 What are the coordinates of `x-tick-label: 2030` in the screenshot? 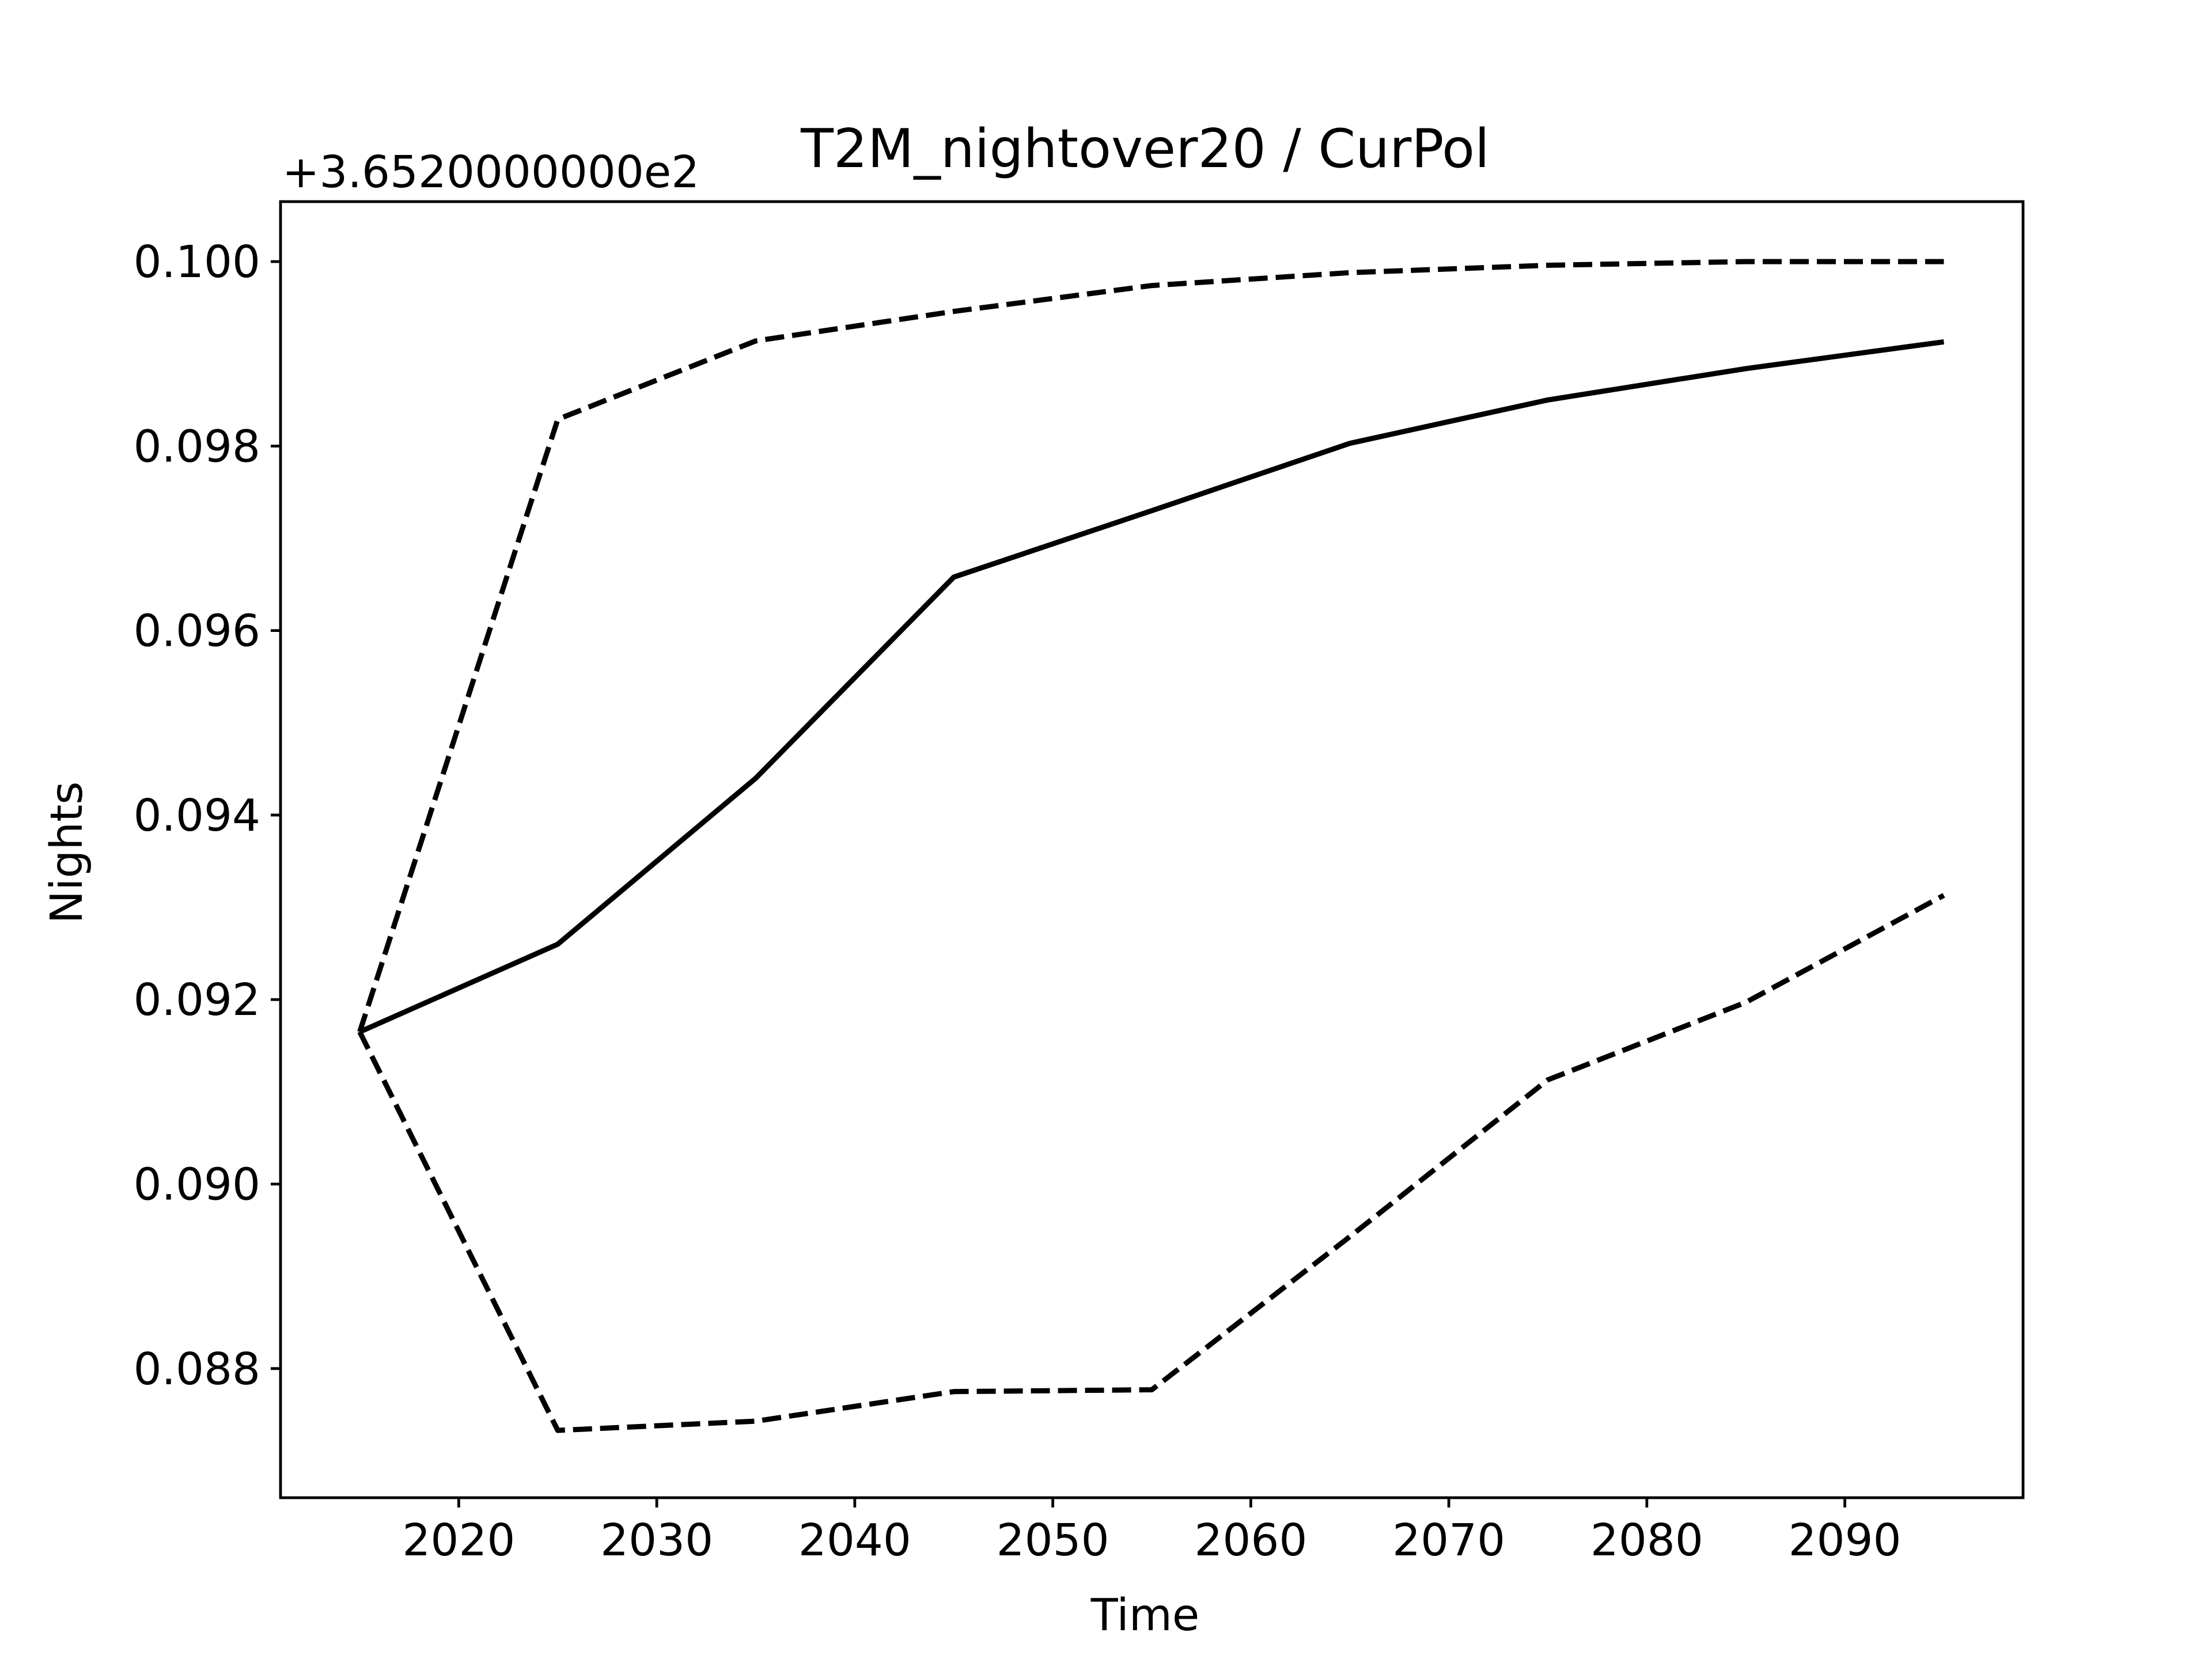 It's located at (656, 1540).